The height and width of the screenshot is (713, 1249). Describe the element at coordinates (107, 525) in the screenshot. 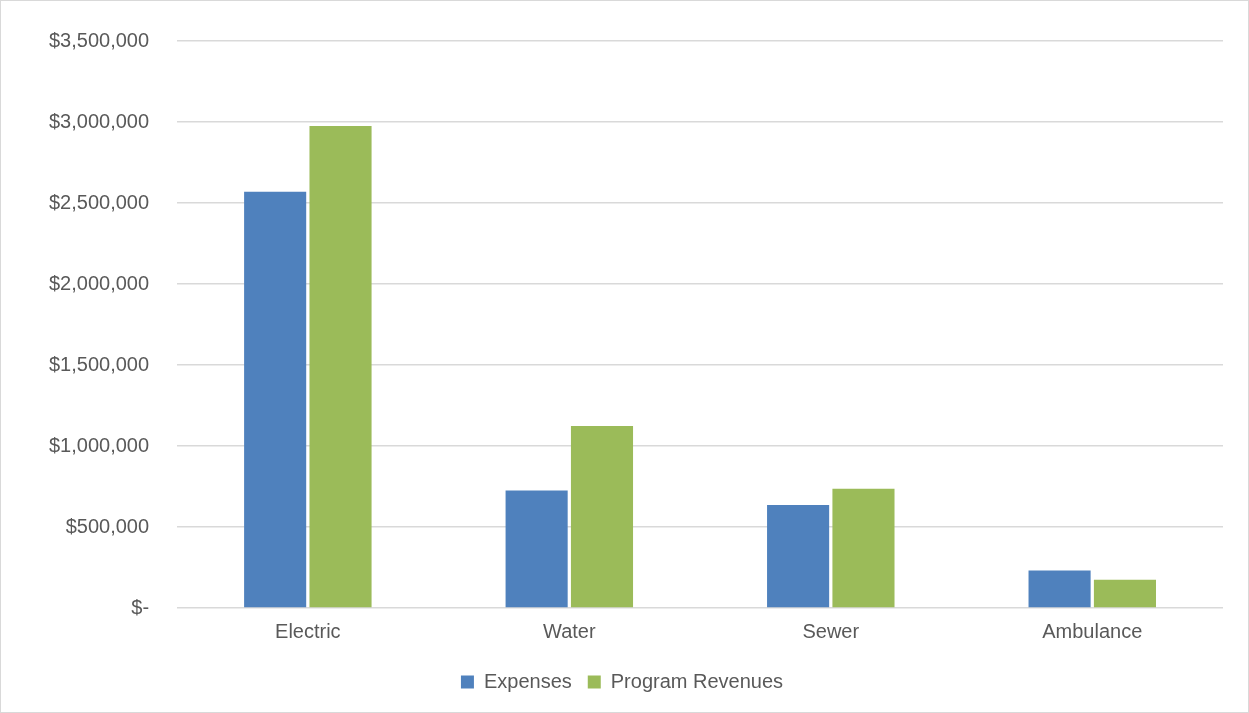

I see `y-tick-label: $500,000` at that location.